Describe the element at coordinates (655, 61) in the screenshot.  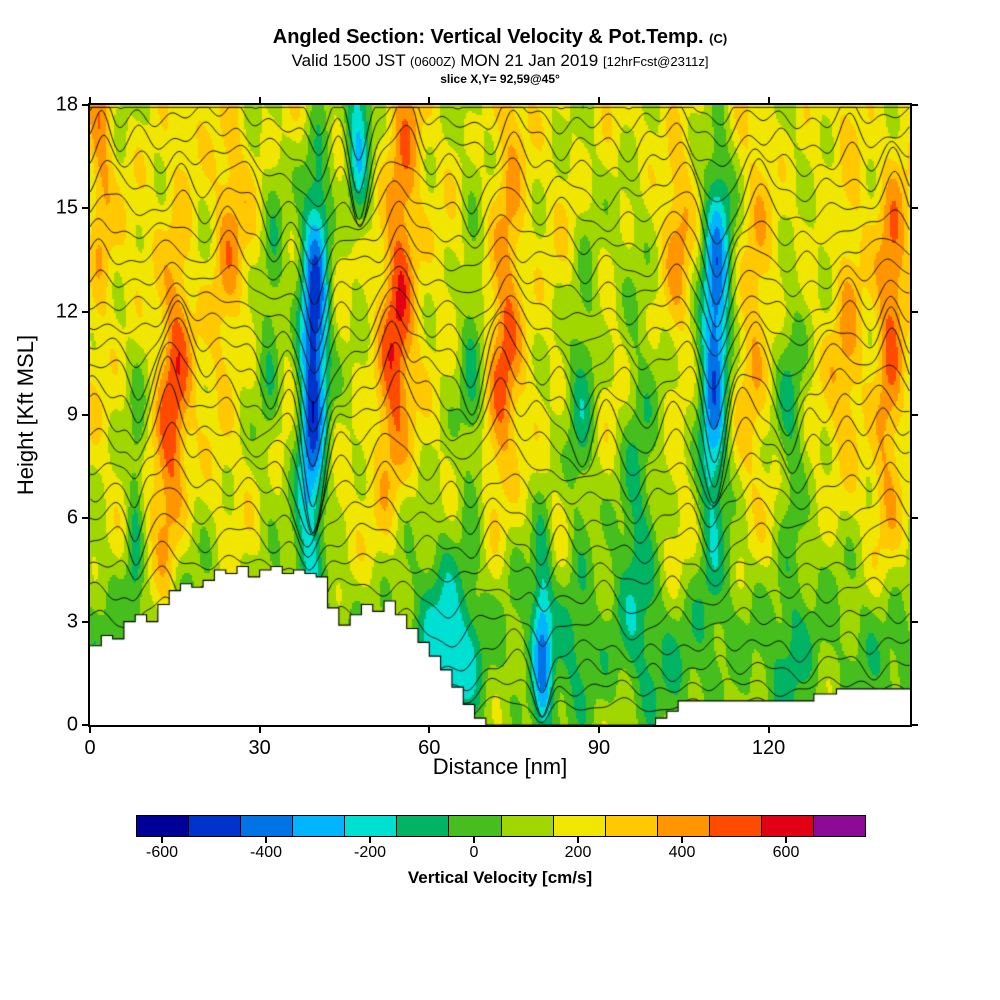
I see `forecast-tag: [12hrFcst@2311z]` at that location.